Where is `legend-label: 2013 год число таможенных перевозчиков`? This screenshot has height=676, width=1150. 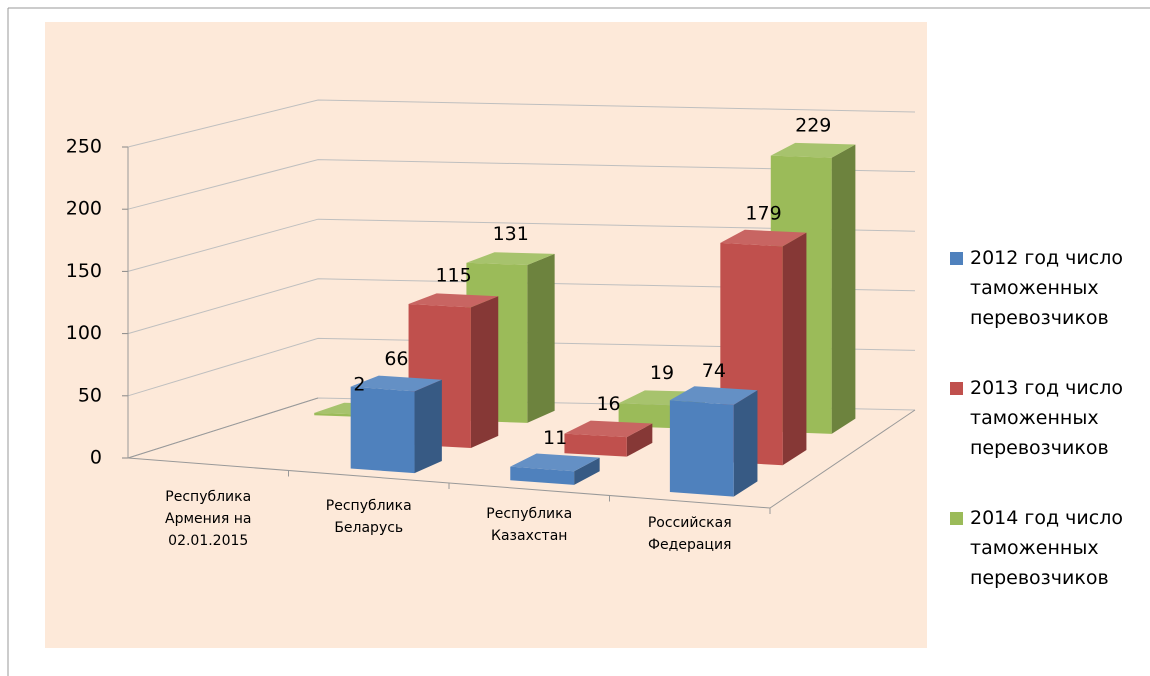 legend-label: 2013 год число таможенных перевозчиков is located at coordinates (1046, 418).